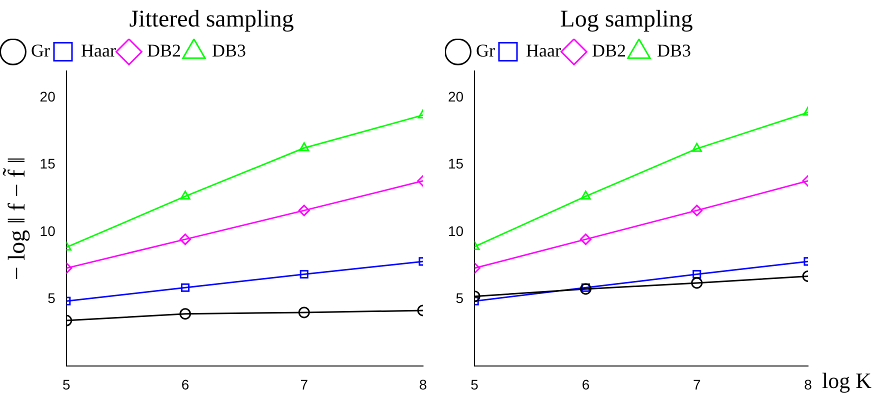  Describe the element at coordinates (847, 380) in the screenshot. I see `x-axis-title: log K` at that location.